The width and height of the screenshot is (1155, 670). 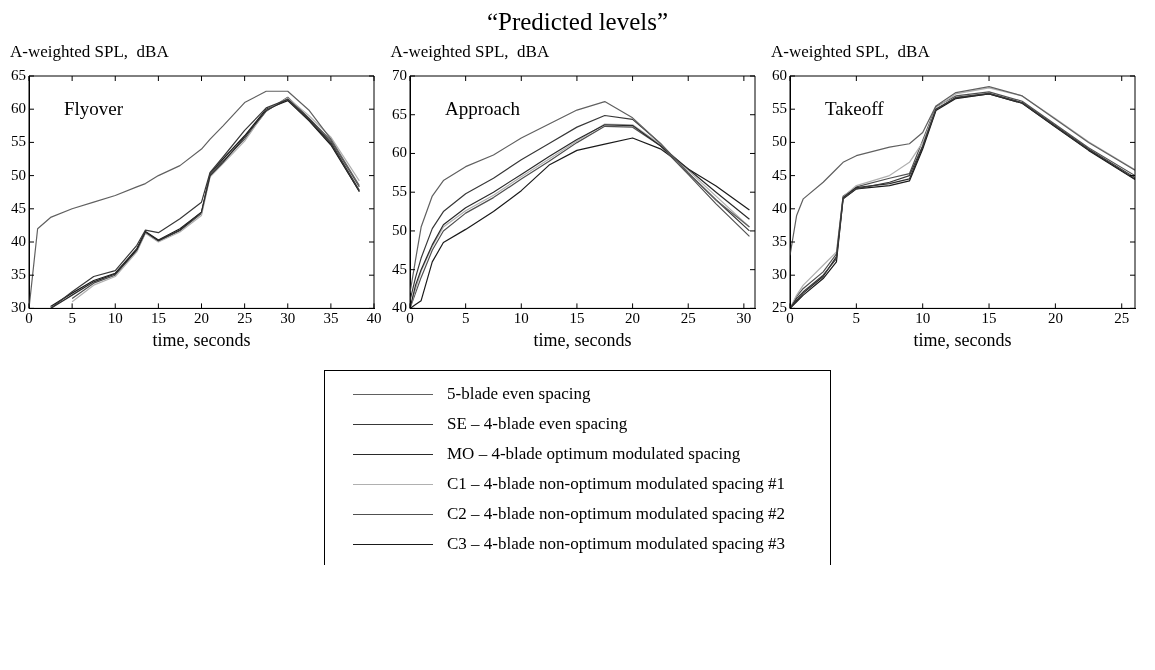 What do you see at coordinates (482, 109) in the screenshot?
I see `annotation: Approach` at bounding box center [482, 109].